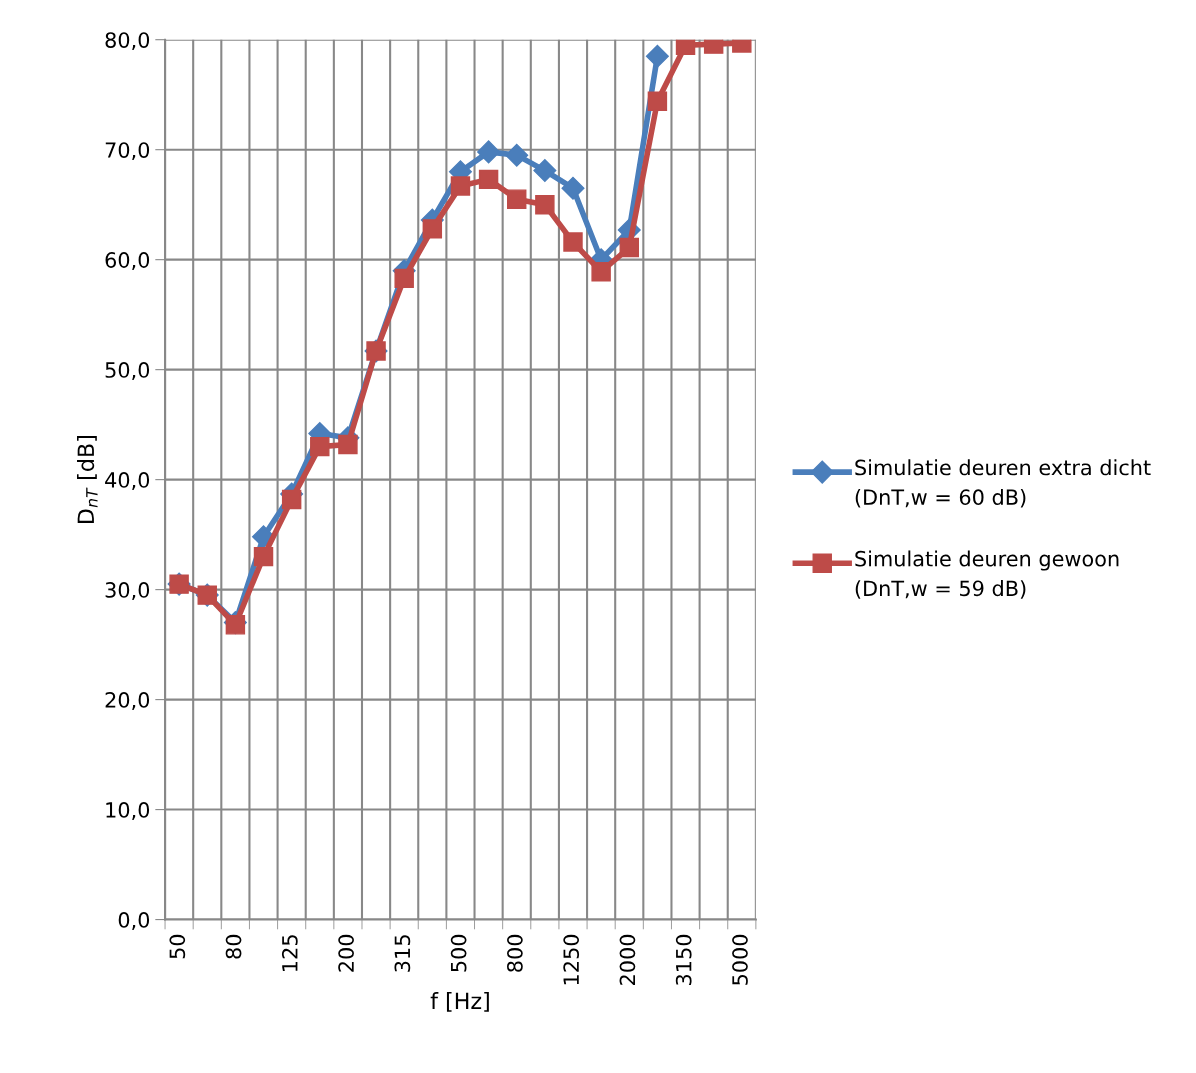 This screenshot has width=1196, height=1073. Describe the element at coordinates (127, 481) in the screenshot. I see `y-tick-label: 40,0` at that location.